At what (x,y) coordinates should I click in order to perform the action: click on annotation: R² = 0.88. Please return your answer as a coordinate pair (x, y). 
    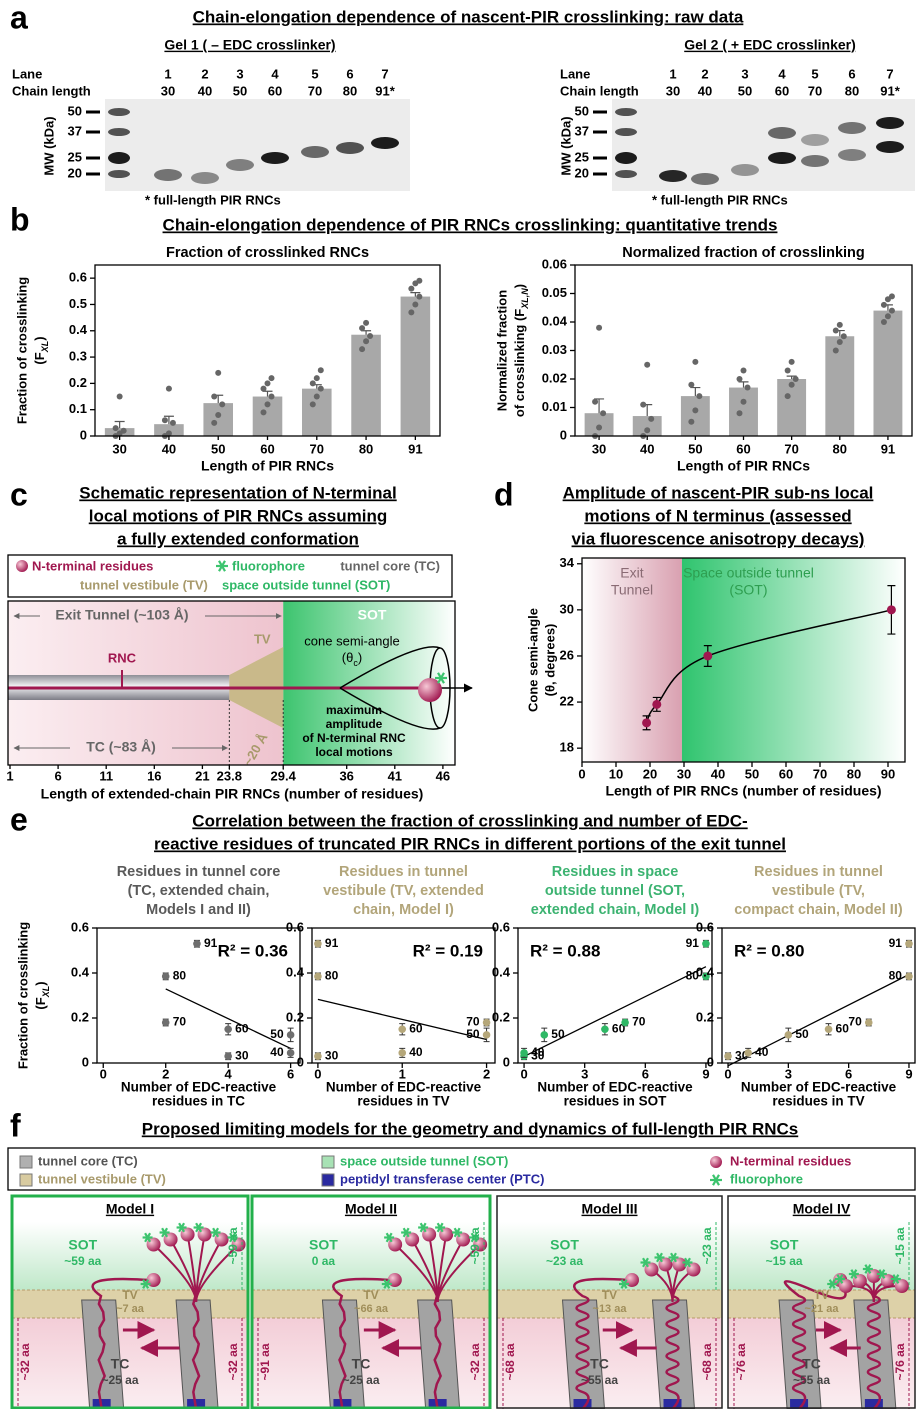
    Looking at the image, I should click on (565, 950).